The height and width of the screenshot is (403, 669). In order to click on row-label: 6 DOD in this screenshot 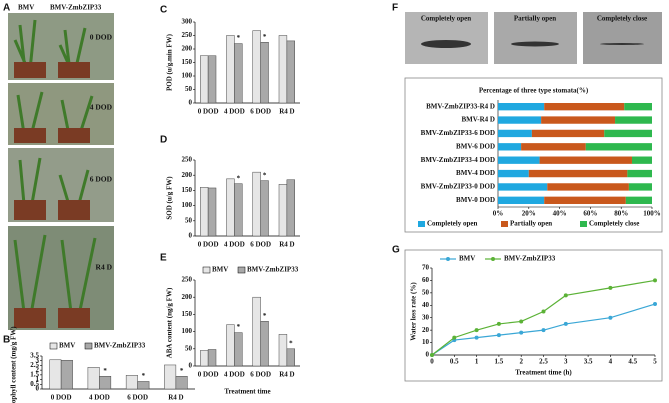, I will do `click(101, 179)`.